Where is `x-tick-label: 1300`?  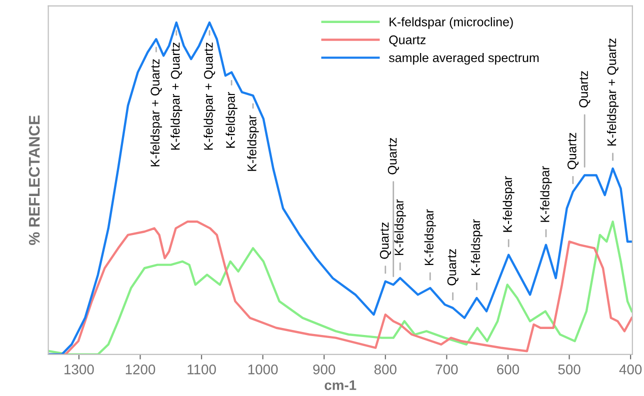 x-tick-label: 1300 is located at coordinates (79, 369).